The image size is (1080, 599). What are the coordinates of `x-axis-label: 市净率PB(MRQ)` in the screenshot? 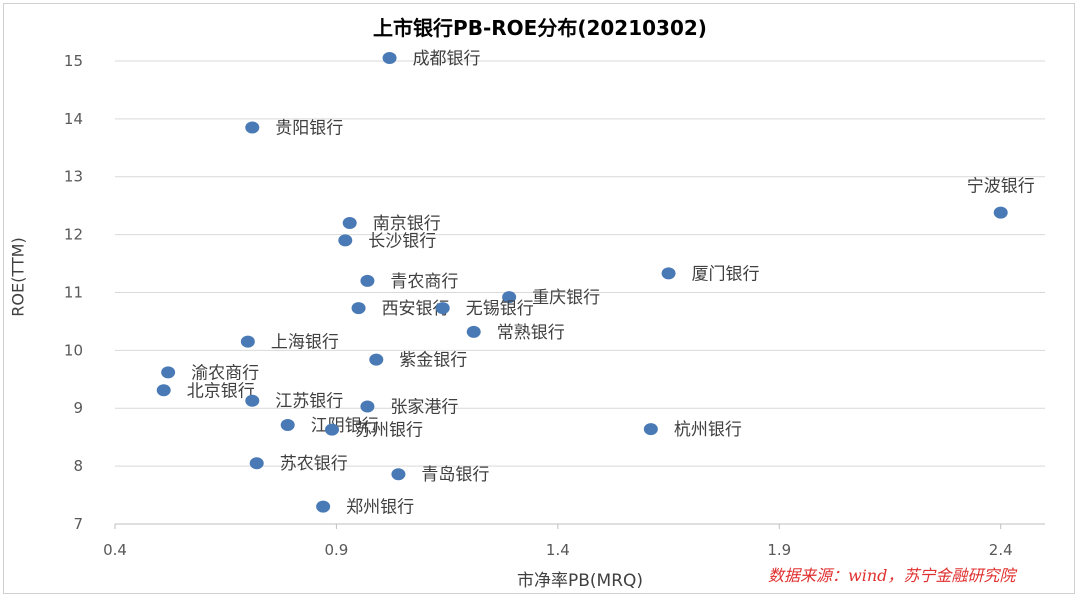 It's located at (580, 581).